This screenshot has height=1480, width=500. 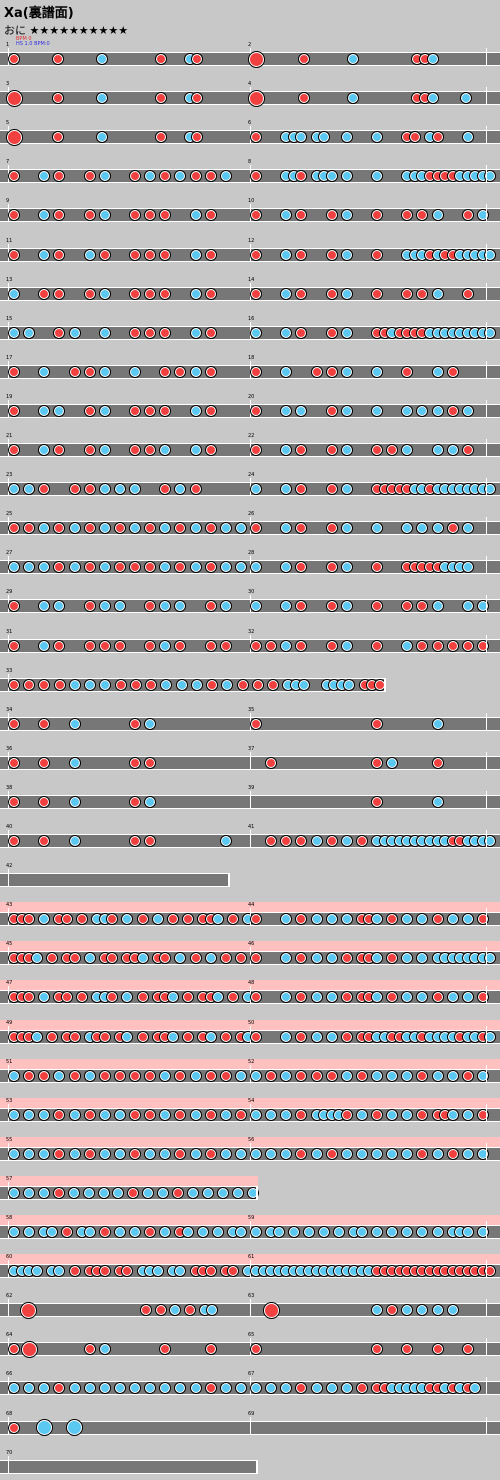 What do you see at coordinates (250, 288) in the screenshot?
I see `chart-row: 13 14` at bounding box center [250, 288].